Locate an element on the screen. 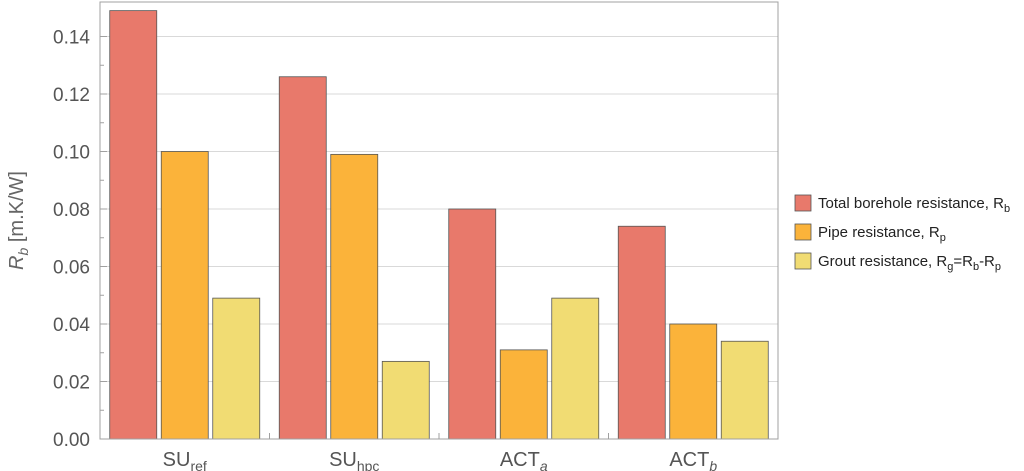 The height and width of the screenshot is (471, 1024). y-tick-label: 0.04 is located at coordinates (71, 325).